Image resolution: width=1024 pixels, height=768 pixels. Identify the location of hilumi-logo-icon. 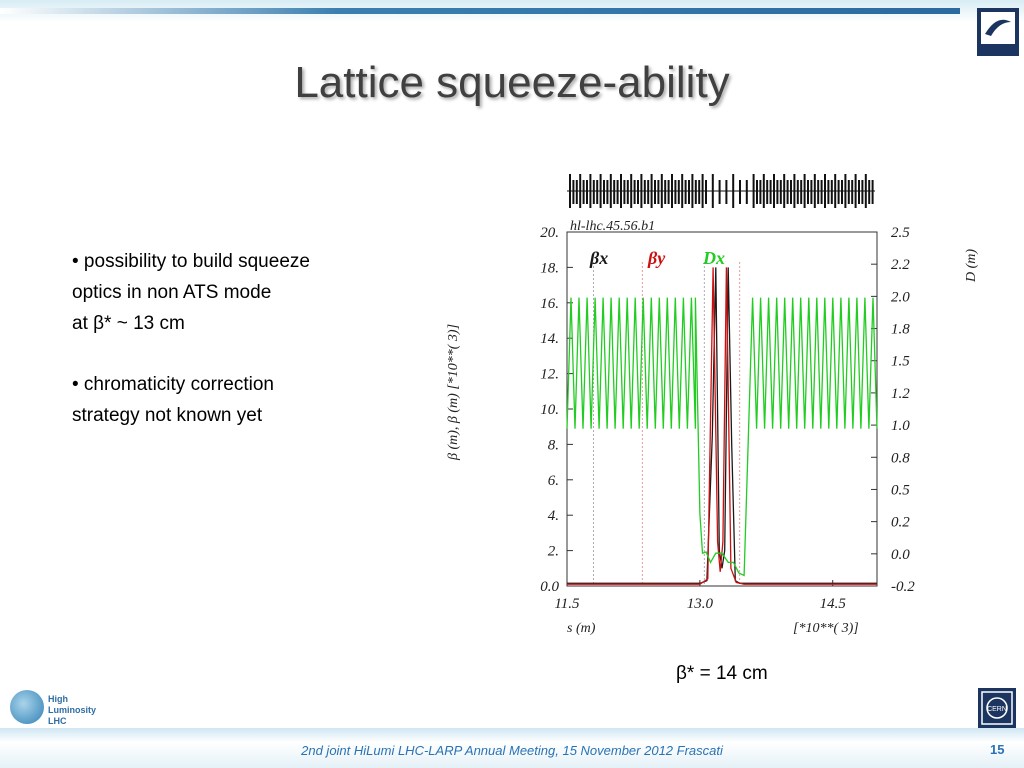
(27, 707).